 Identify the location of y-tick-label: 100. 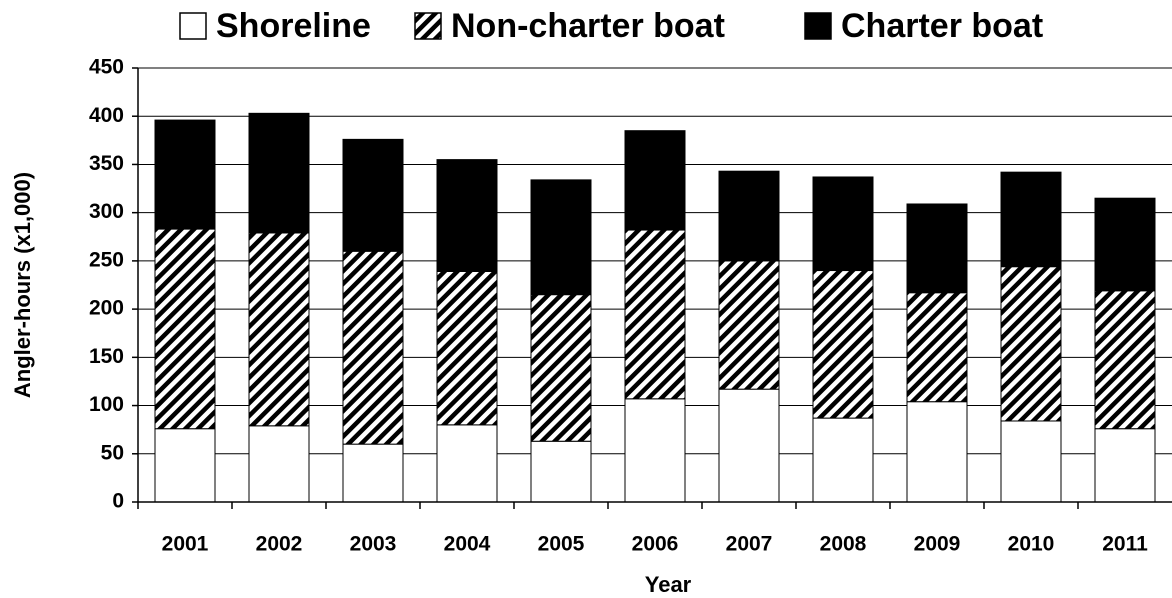
(106, 404).